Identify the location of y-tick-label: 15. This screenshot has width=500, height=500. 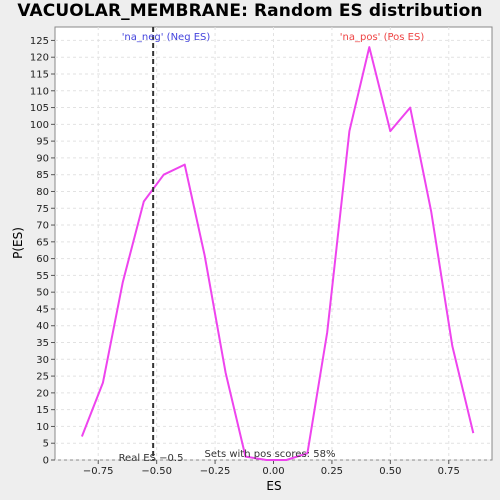
(42, 410).